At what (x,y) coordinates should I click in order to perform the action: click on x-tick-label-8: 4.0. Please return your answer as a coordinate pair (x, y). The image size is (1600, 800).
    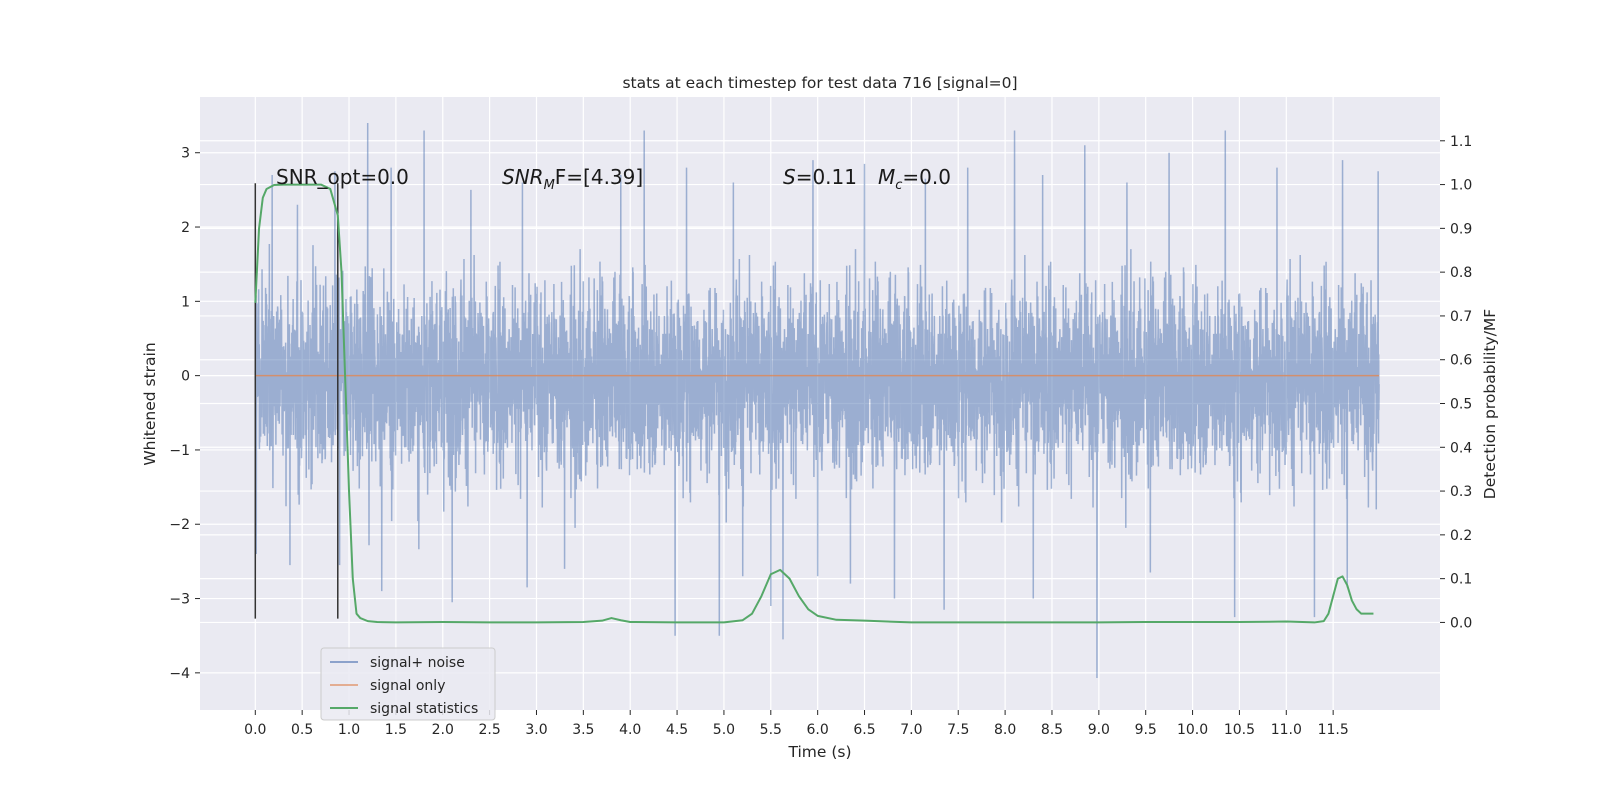
    Looking at the image, I should click on (630, 730).